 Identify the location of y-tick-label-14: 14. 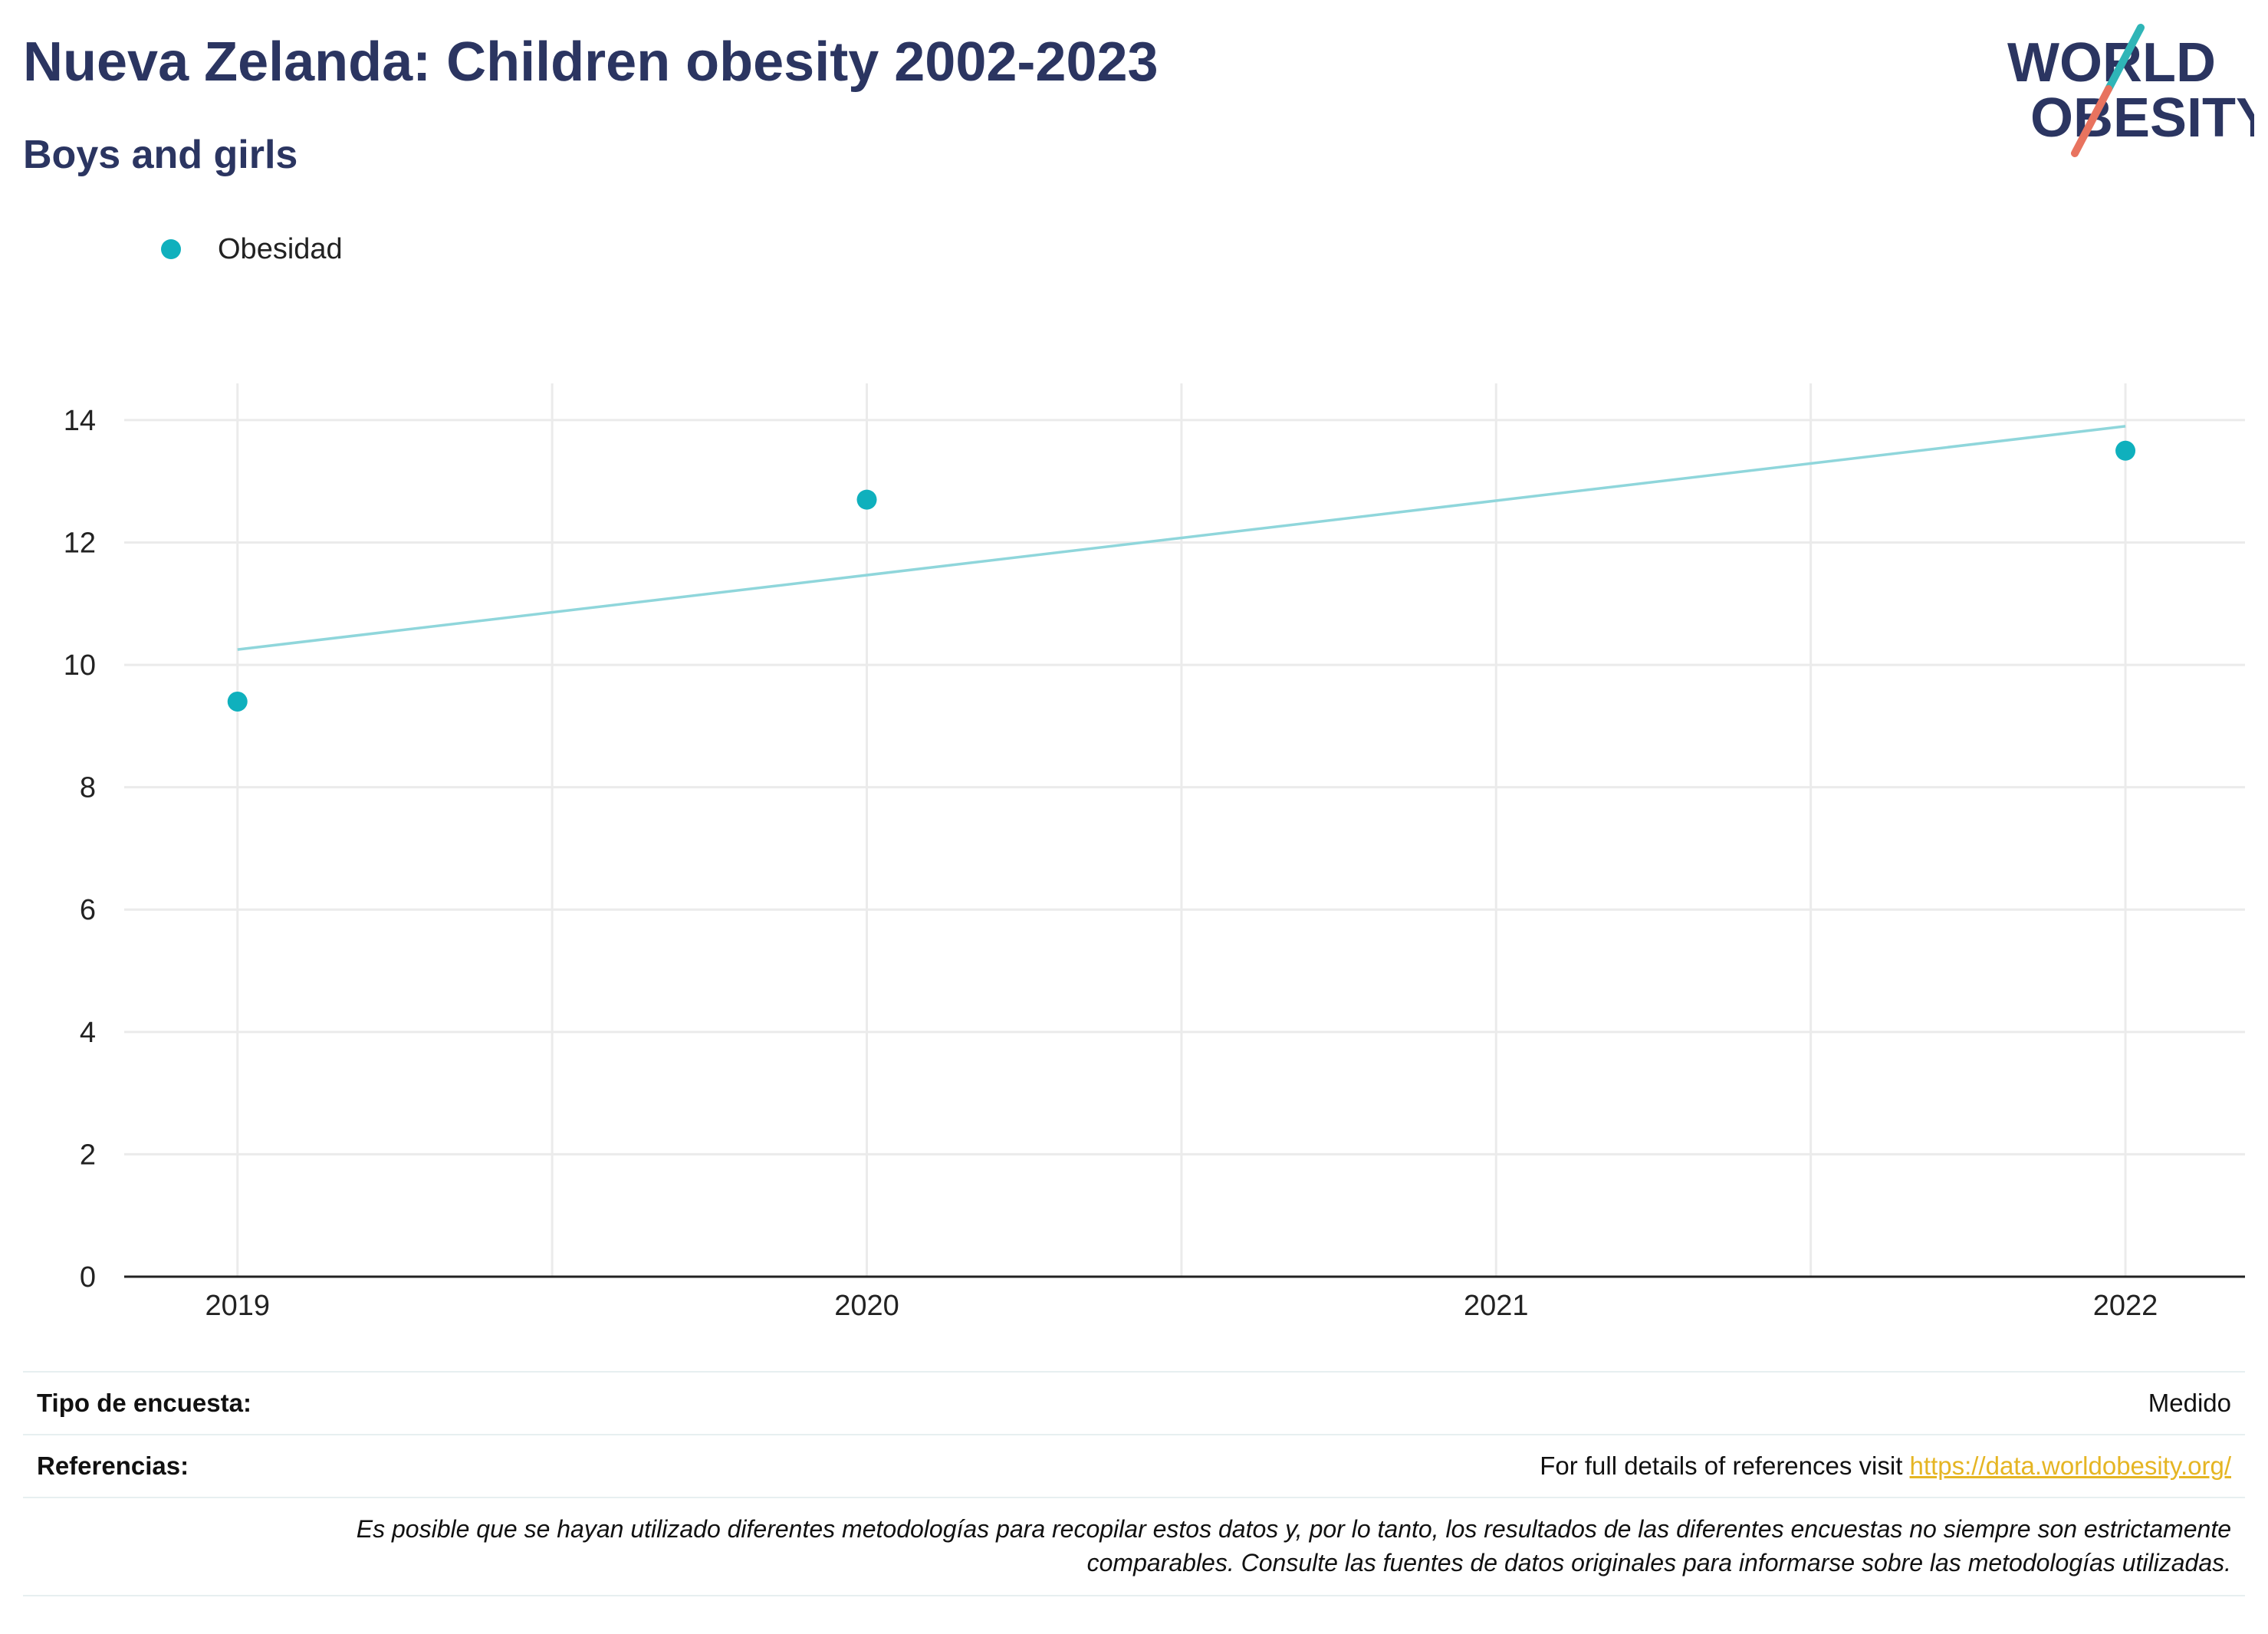
(80, 421).